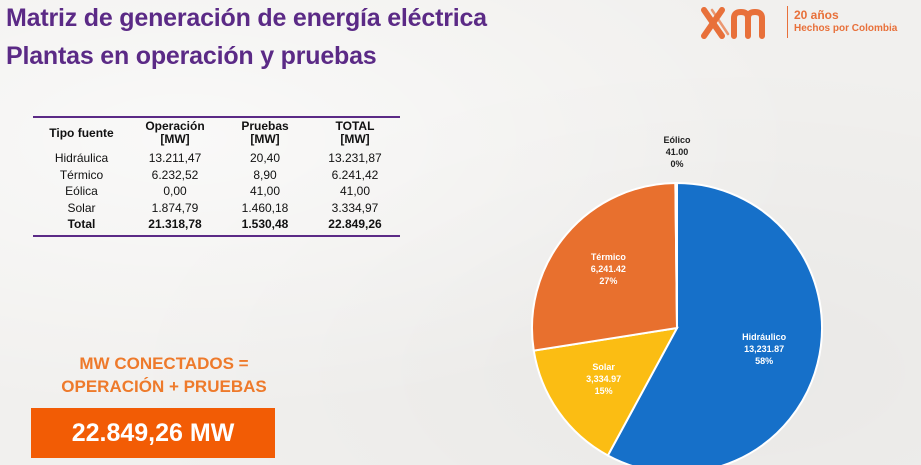  Describe the element at coordinates (677, 140) in the screenshot. I see `slice-label: Eólico` at that location.